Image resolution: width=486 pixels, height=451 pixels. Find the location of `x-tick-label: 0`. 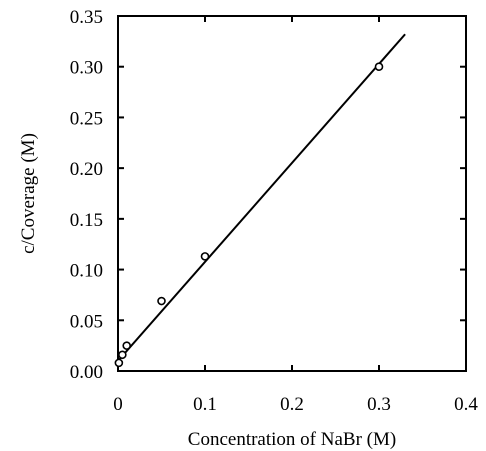

x-tick-label: 0 is located at coordinates (118, 404).